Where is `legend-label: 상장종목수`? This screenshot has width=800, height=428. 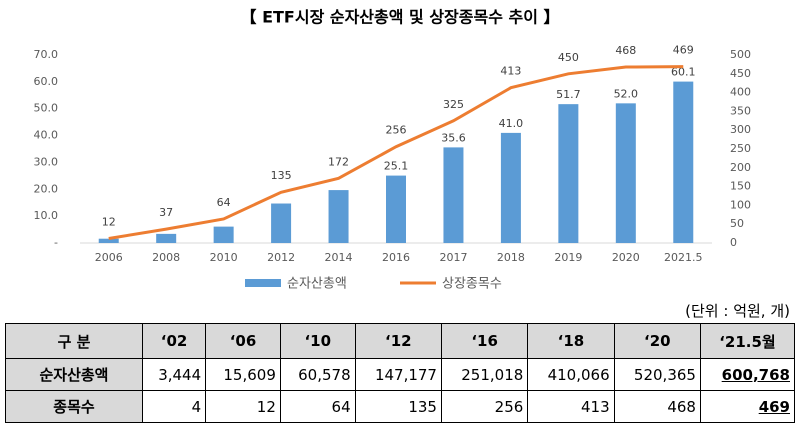 legend-label: 상장종목수 is located at coordinates (472, 284).